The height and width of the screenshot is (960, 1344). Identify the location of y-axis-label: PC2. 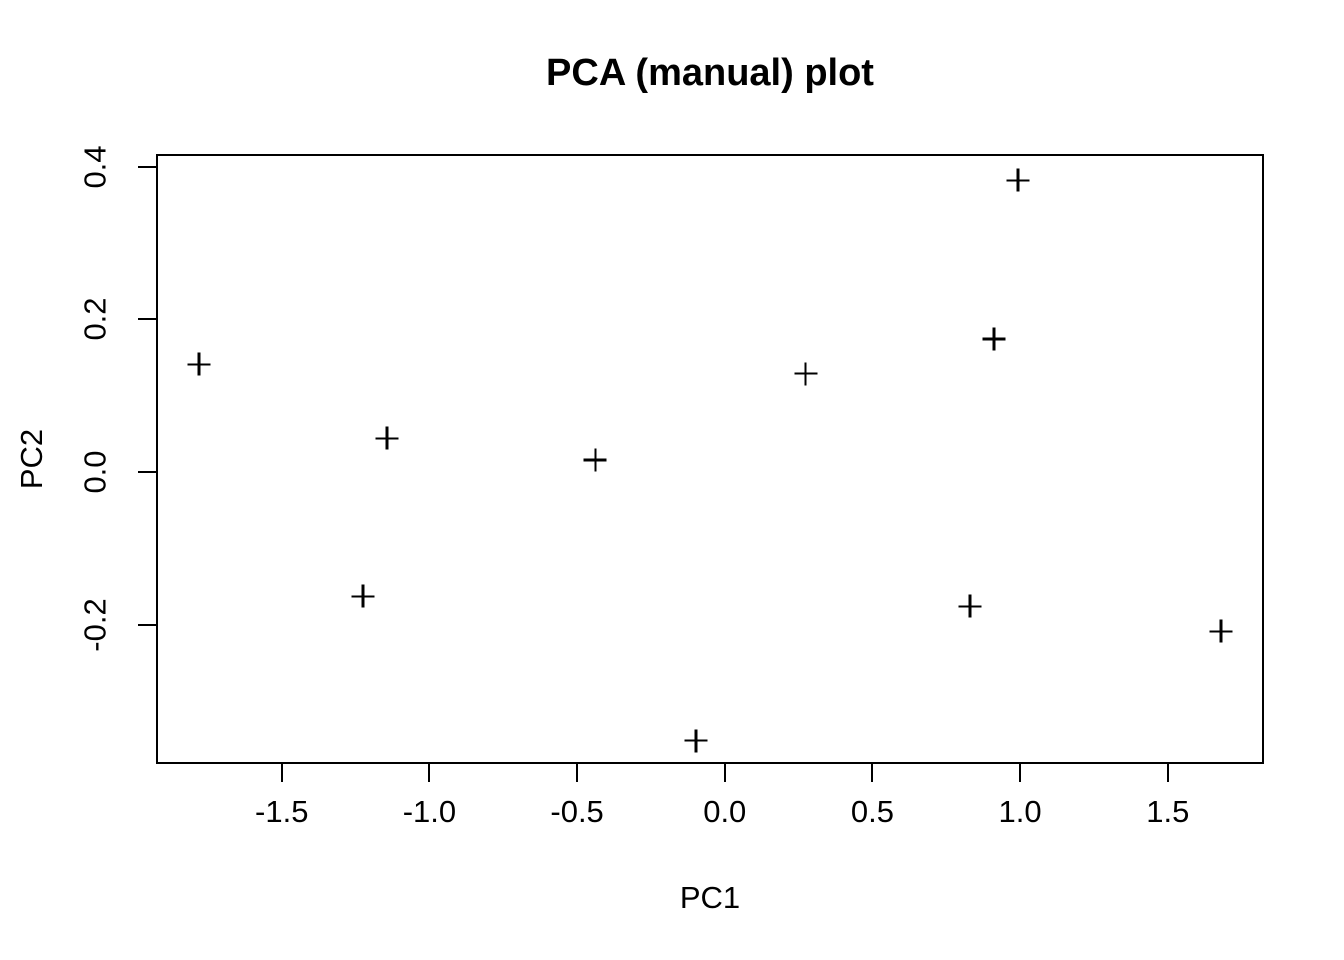
(31, 459).